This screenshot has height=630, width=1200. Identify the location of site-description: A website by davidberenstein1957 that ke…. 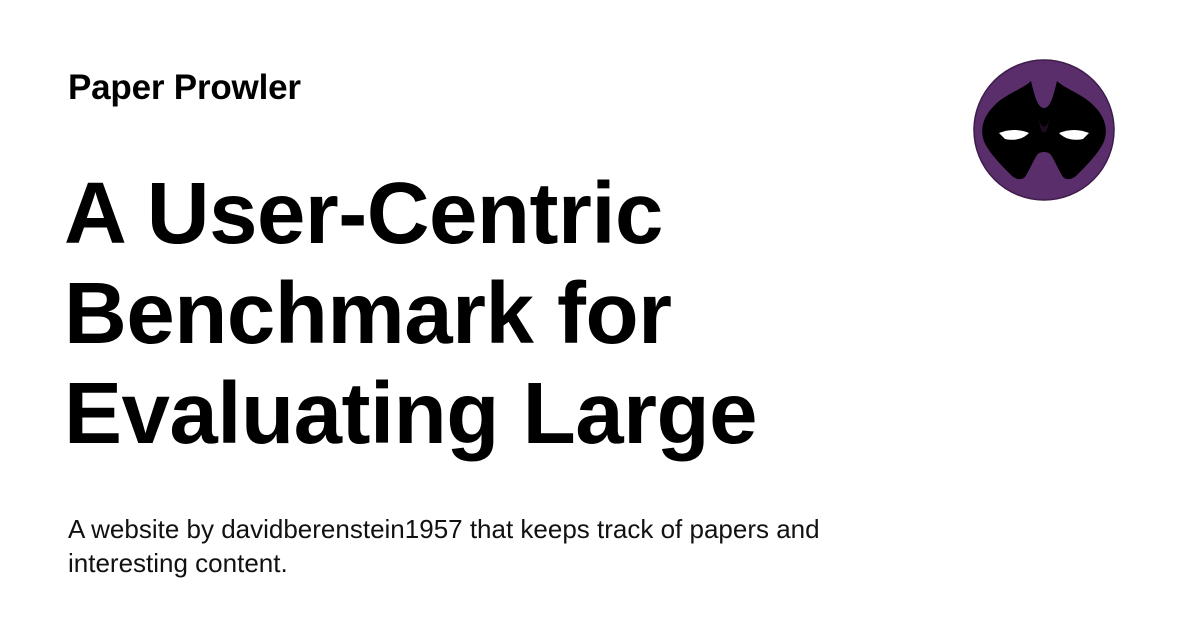
(498, 546).